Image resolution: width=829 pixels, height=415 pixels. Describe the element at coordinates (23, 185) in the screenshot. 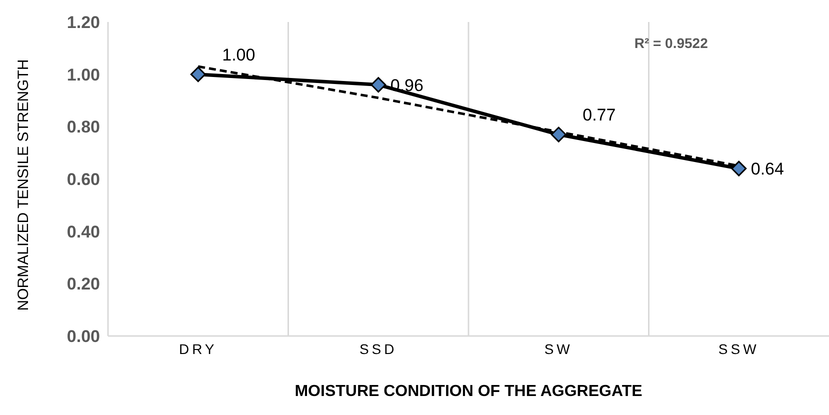

I see `y-axis-title: NORMALIZED TENSILE STRENGTH` at that location.